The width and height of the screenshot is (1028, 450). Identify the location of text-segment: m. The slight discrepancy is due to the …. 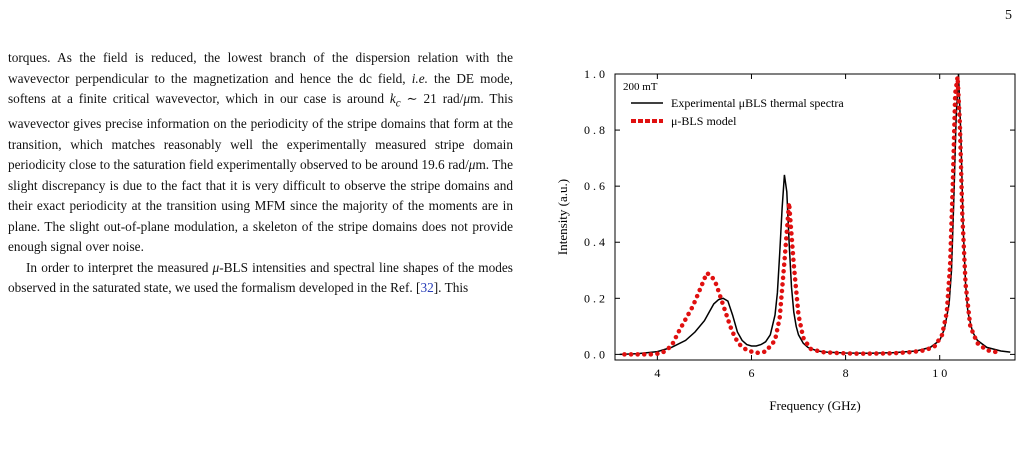
(260, 206).